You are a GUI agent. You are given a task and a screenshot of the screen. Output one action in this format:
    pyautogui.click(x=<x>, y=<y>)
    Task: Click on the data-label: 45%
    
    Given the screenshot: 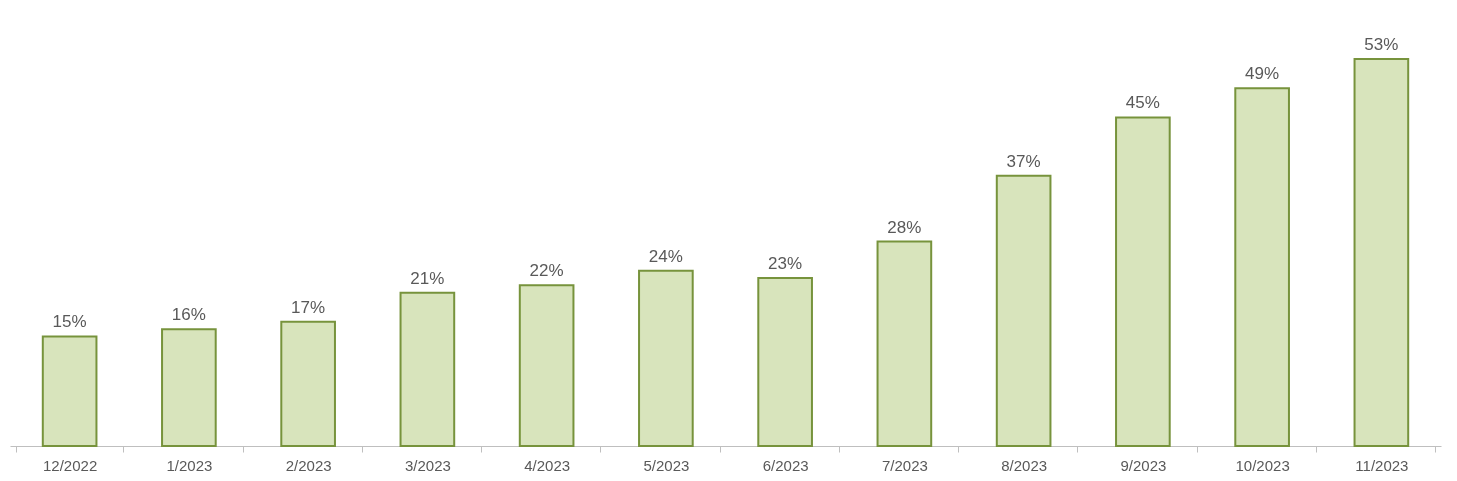 What is the action you would take?
    pyautogui.click(x=1142, y=103)
    